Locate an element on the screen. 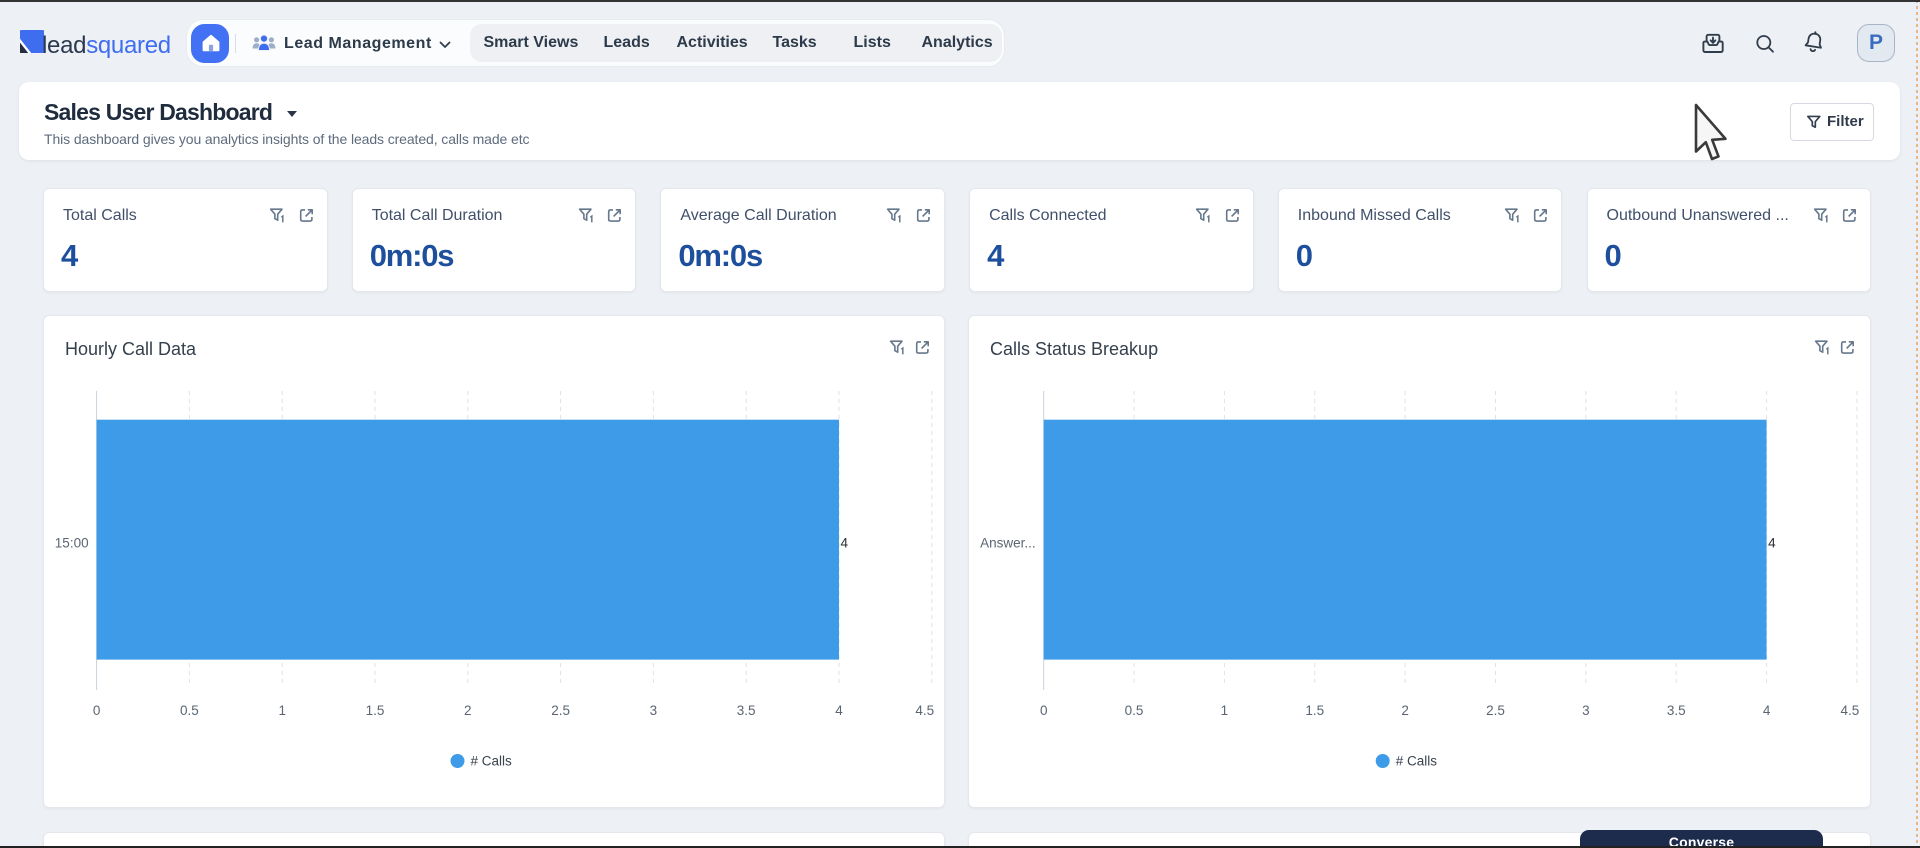 This screenshot has width=1920, height=848. svg-text: 15:00 is located at coordinates (72, 543).